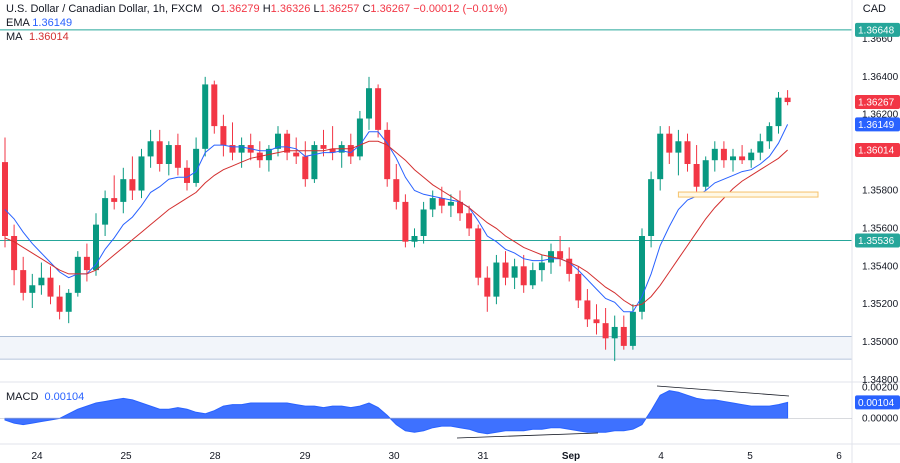 The height and width of the screenshot is (463, 900). Describe the element at coordinates (483, 456) in the screenshot. I see `time-tick-label: 31` at that location.